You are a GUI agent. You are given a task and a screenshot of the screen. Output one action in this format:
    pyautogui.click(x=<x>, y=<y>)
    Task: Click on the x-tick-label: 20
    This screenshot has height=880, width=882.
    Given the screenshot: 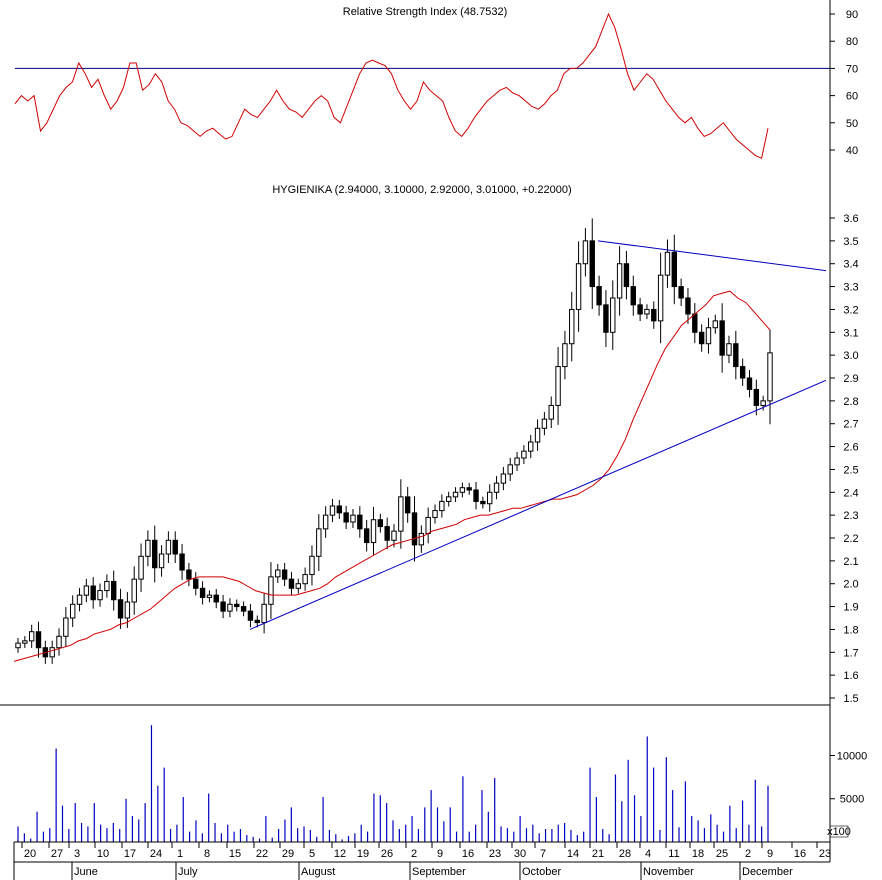 What is the action you would take?
    pyautogui.click(x=30, y=854)
    